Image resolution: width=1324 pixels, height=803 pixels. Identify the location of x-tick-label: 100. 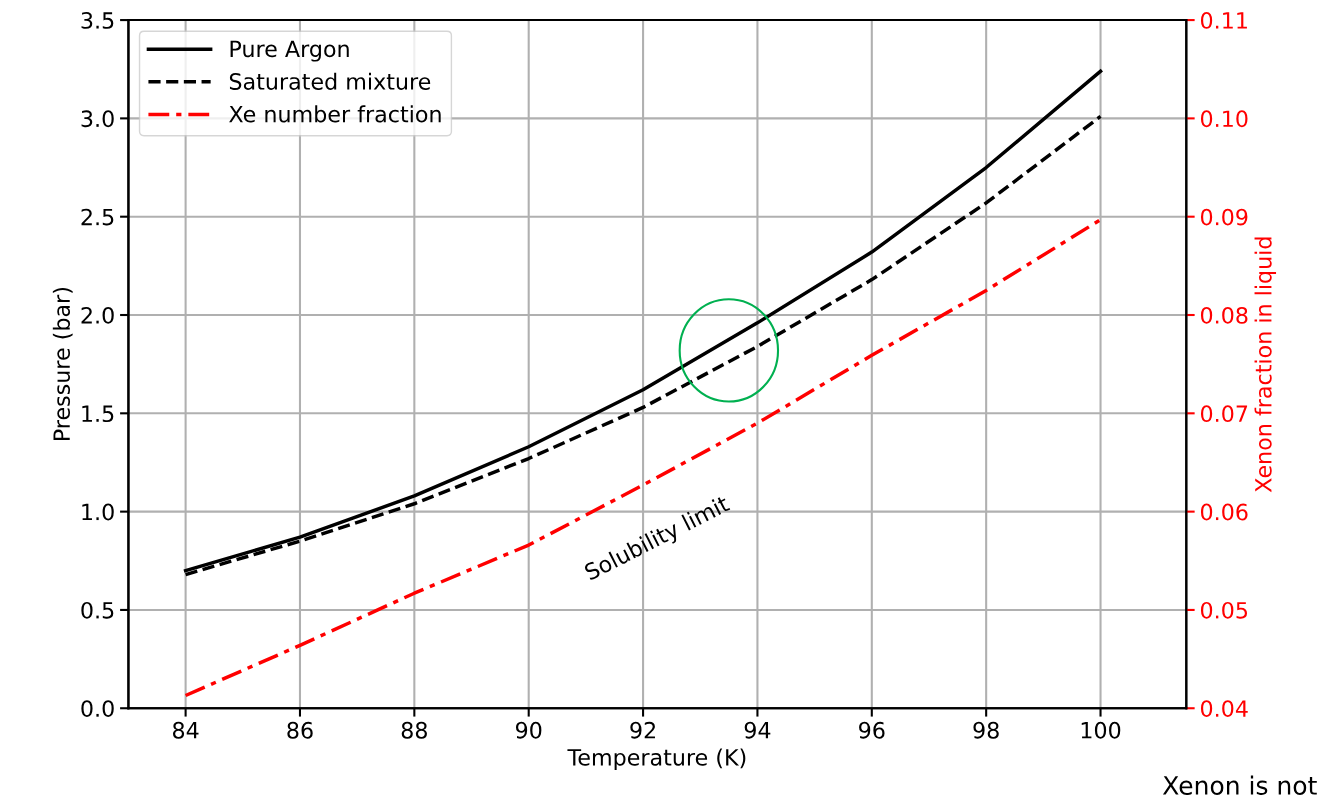
(1101, 730).